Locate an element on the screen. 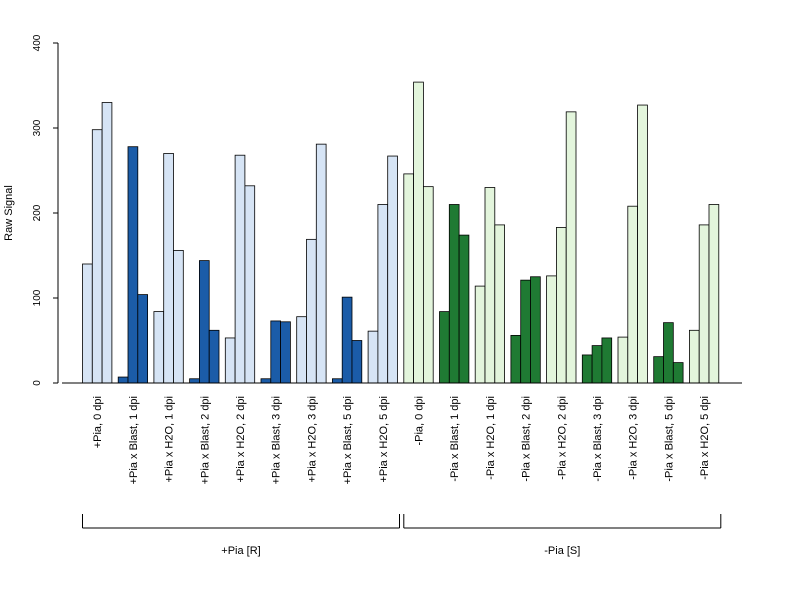 The image size is (800, 600). group-label: -Pia [S] is located at coordinates (562, 551).